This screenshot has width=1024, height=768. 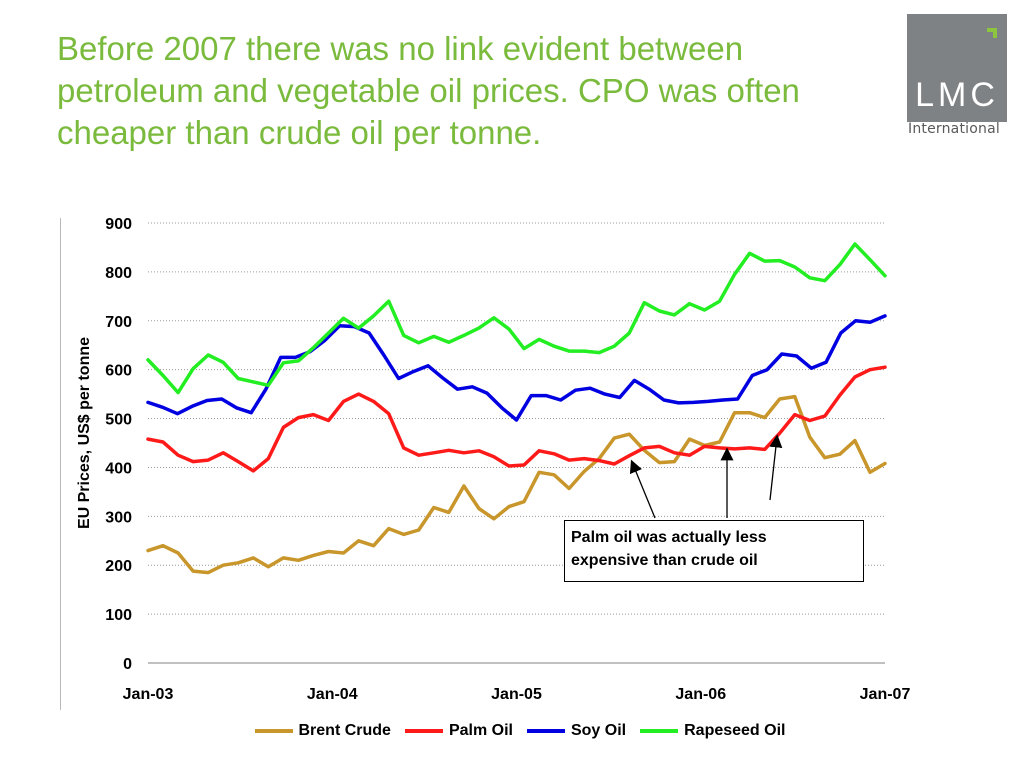 I want to click on lmc-logo: LMC International, so click(x=957, y=76).